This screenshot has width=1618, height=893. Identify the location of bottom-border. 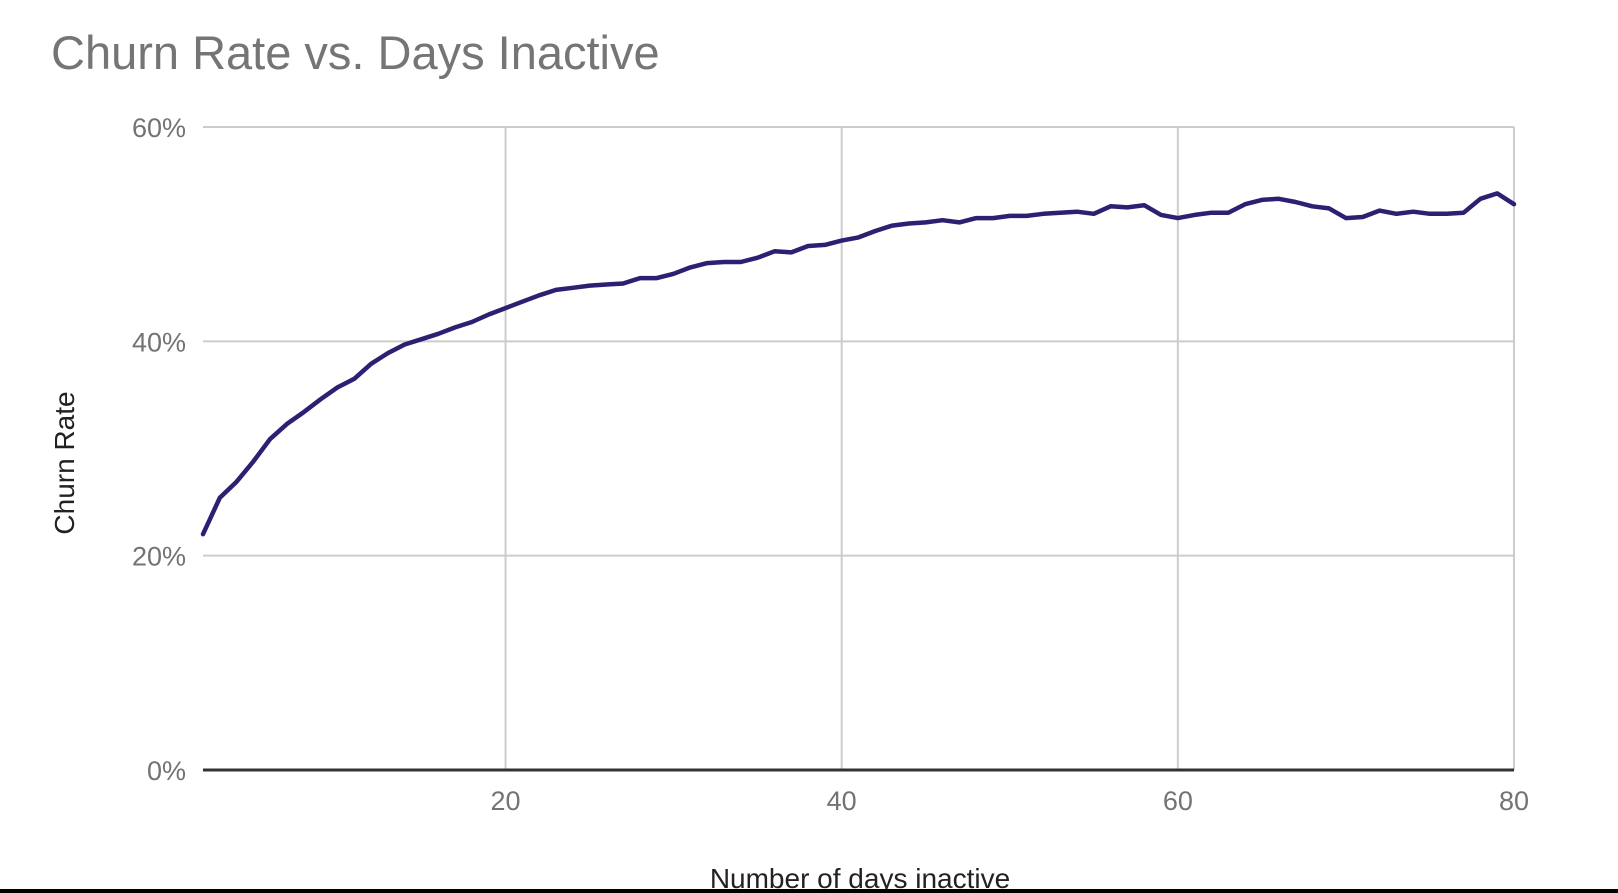
(809, 891).